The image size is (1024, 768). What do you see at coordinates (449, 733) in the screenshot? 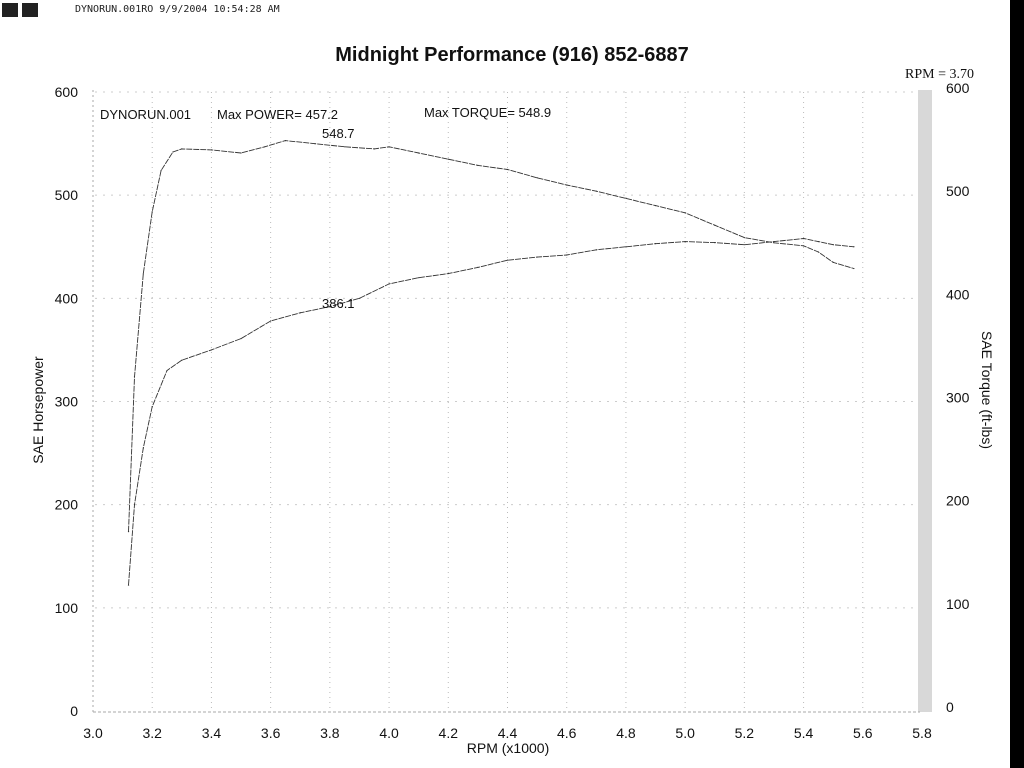
I see `x-tick-label: 4.2` at bounding box center [449, 733].